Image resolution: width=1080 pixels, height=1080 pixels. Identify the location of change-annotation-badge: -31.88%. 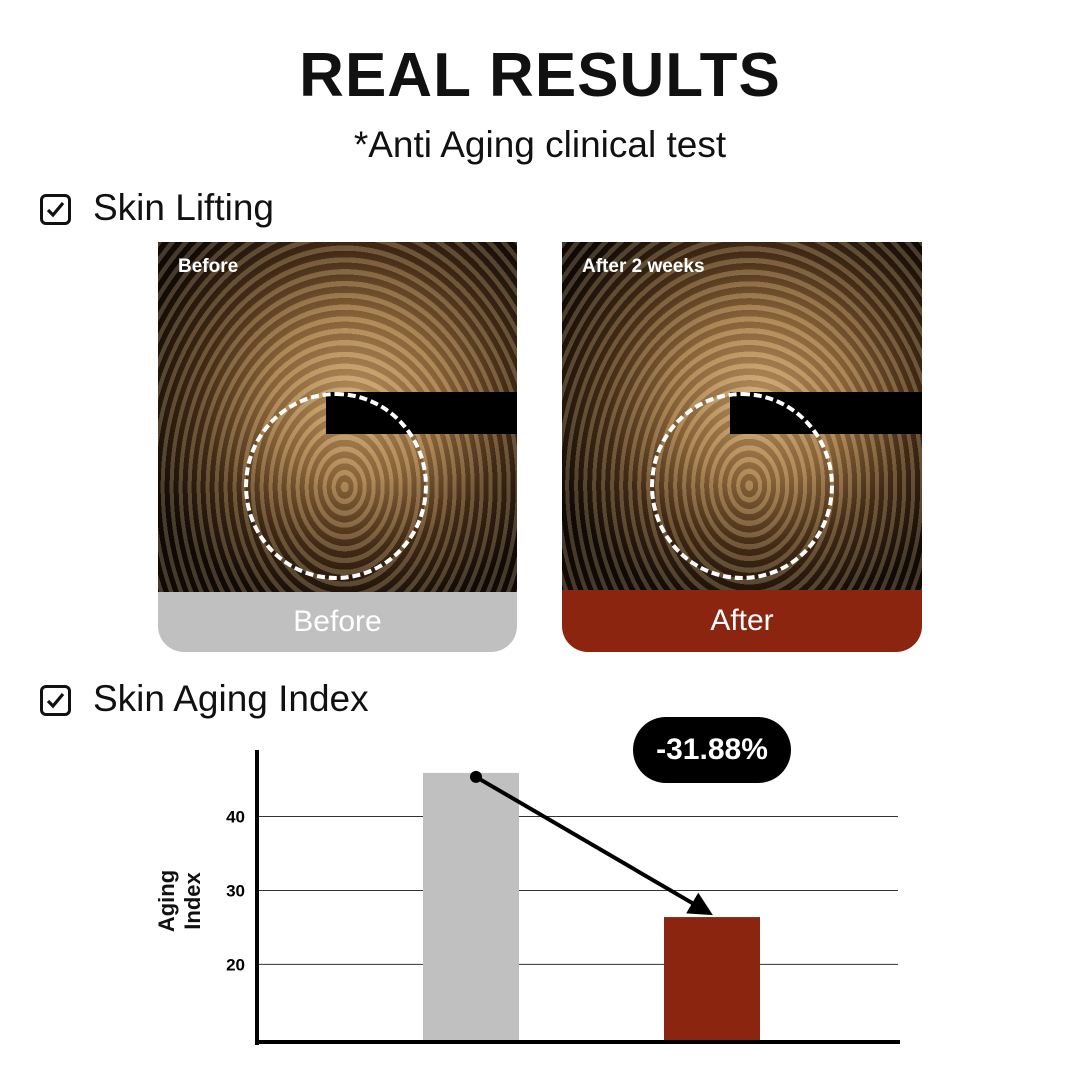
(712, 750).